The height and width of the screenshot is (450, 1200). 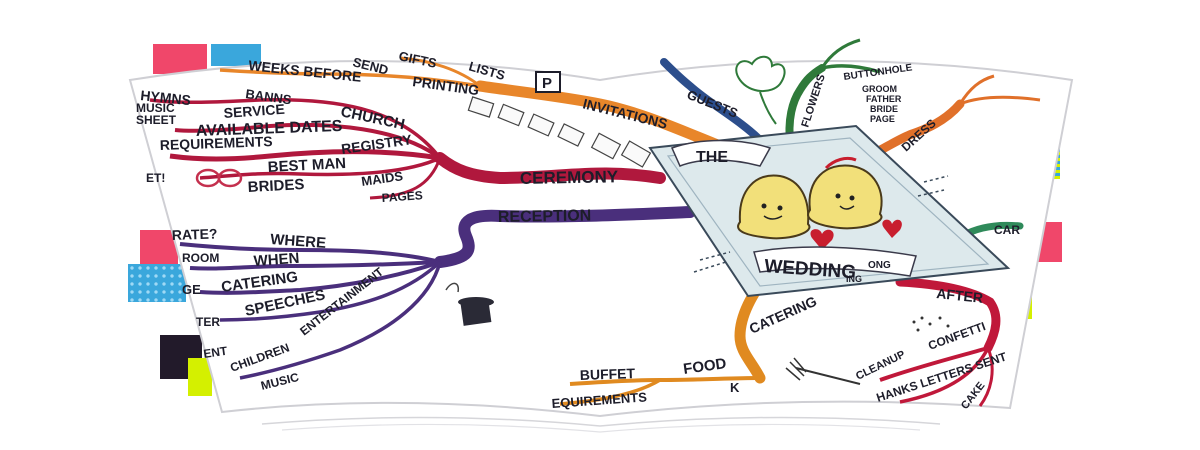 I want to click on flowers-item: PAGE, so click(x=882, y=119).